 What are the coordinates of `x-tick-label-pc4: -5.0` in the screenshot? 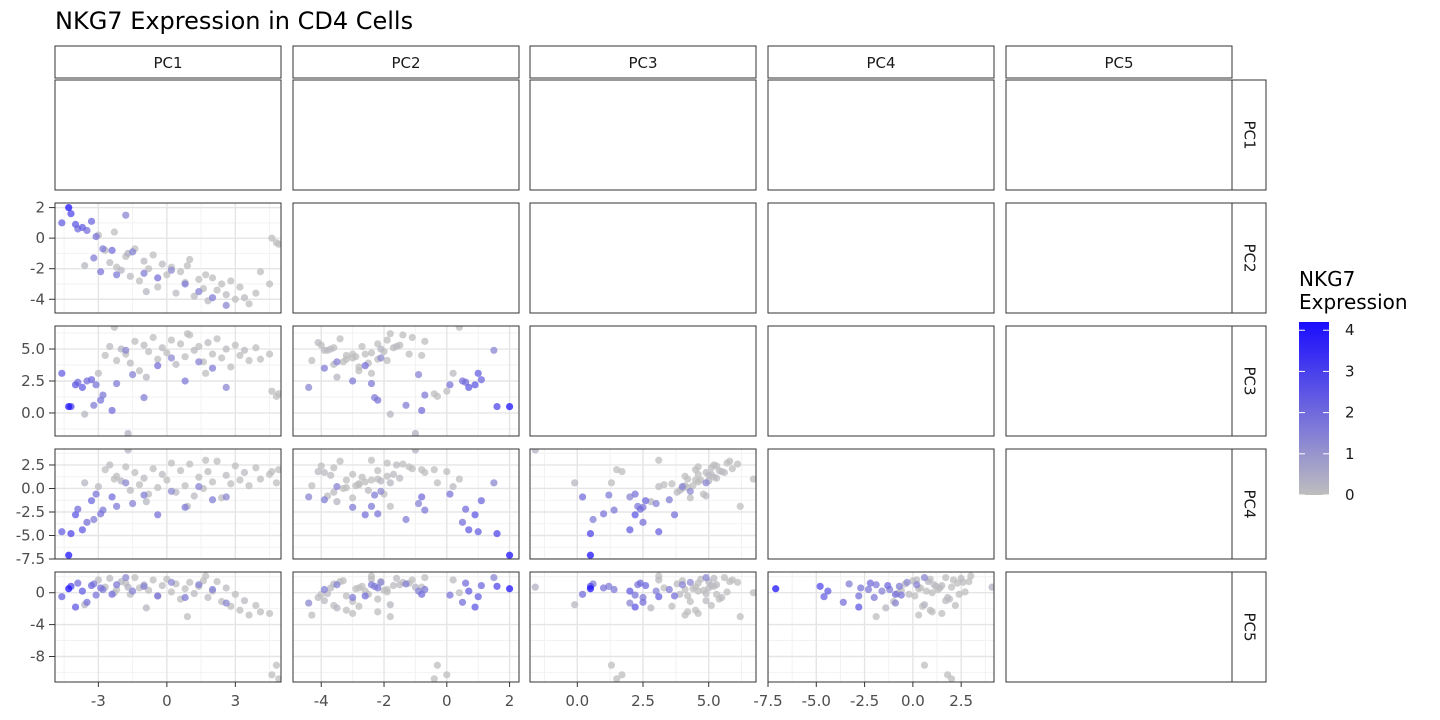 It's located at (816, 701).